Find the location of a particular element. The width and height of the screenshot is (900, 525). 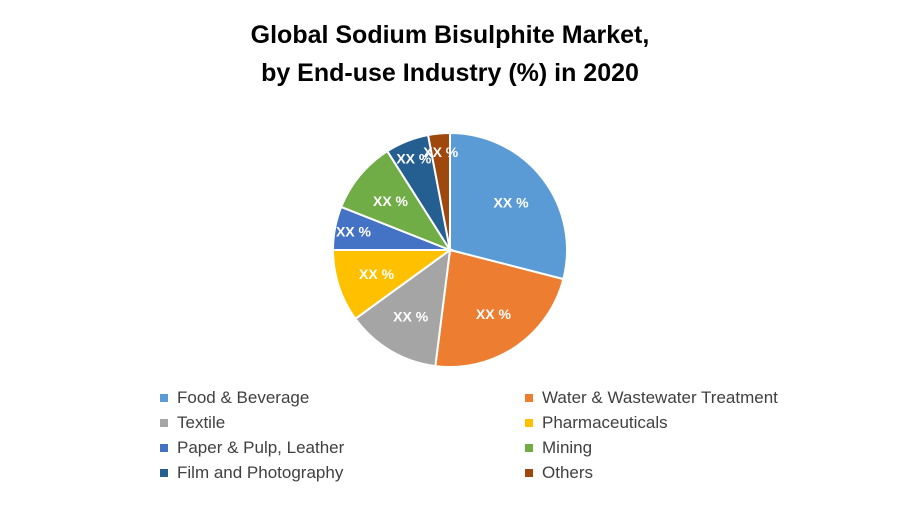

pie-slice-textile is located at coordinates (402, 307).